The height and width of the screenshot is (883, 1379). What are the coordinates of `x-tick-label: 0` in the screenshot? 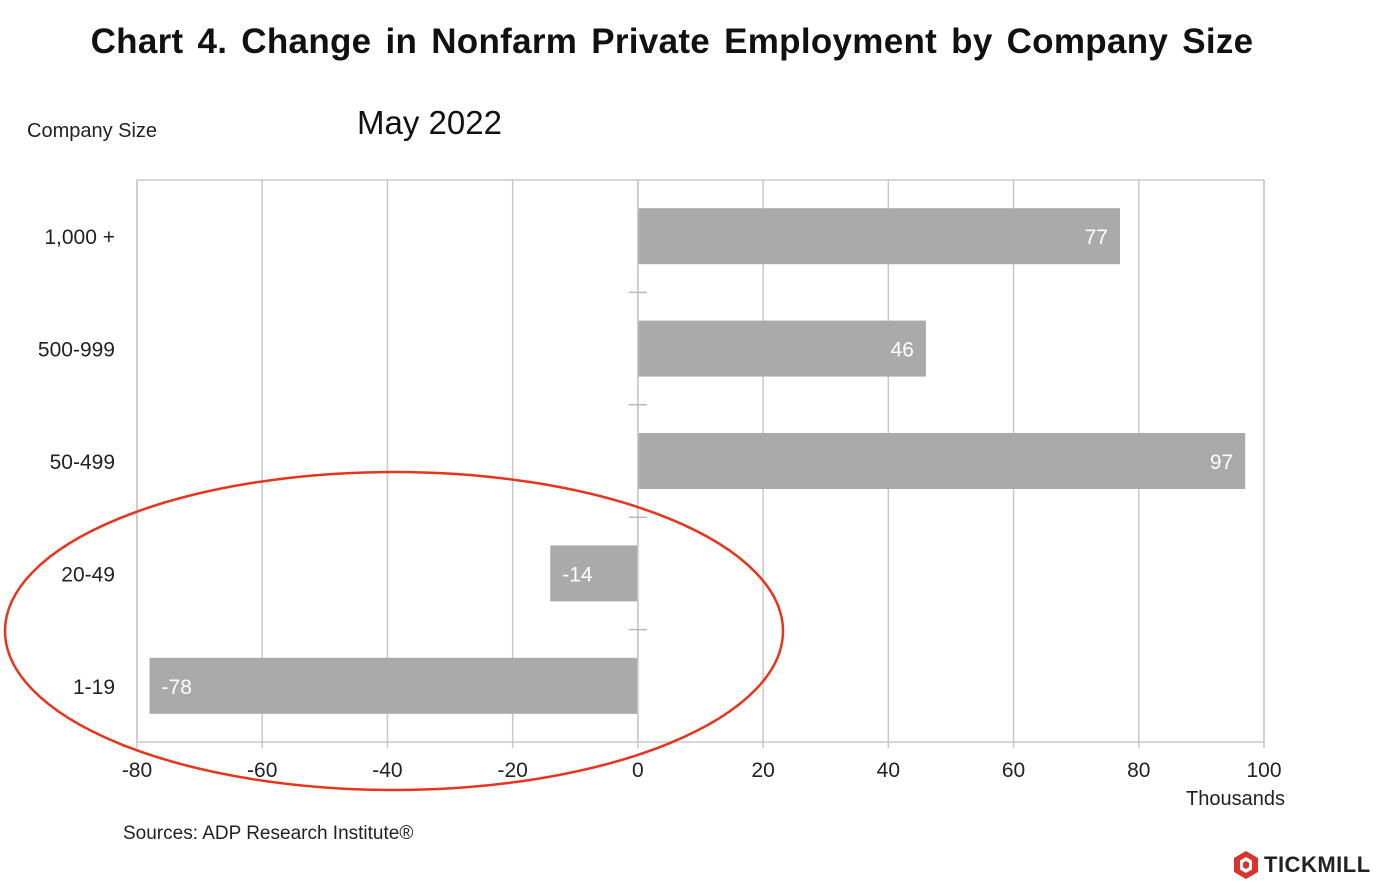 It's located at (638, 770).